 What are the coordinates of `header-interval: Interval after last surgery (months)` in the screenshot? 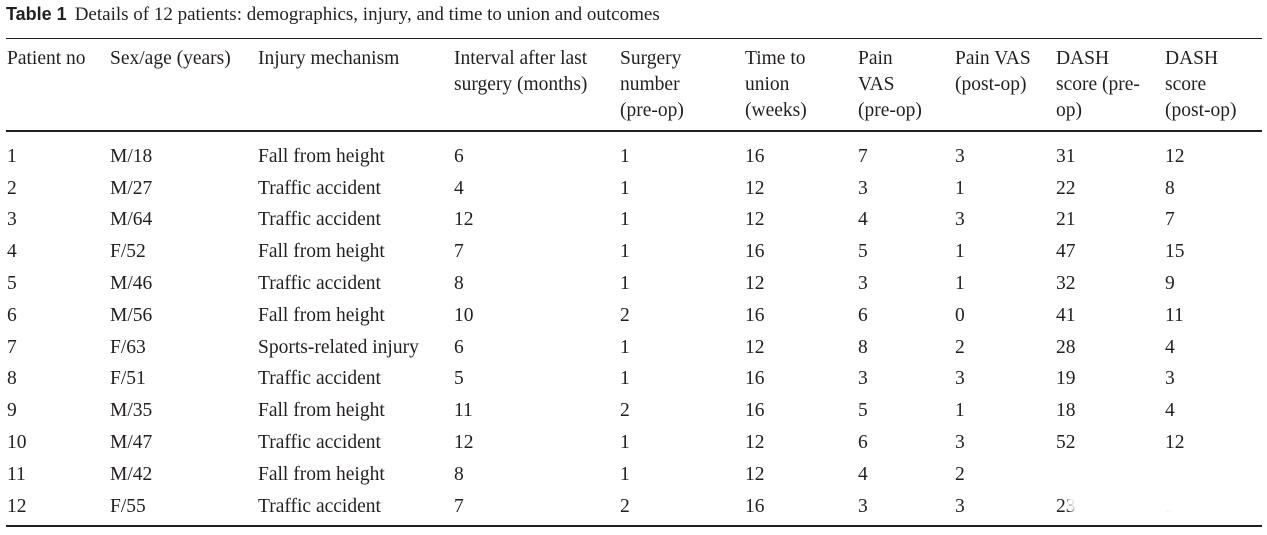 It's located at (521, 71).